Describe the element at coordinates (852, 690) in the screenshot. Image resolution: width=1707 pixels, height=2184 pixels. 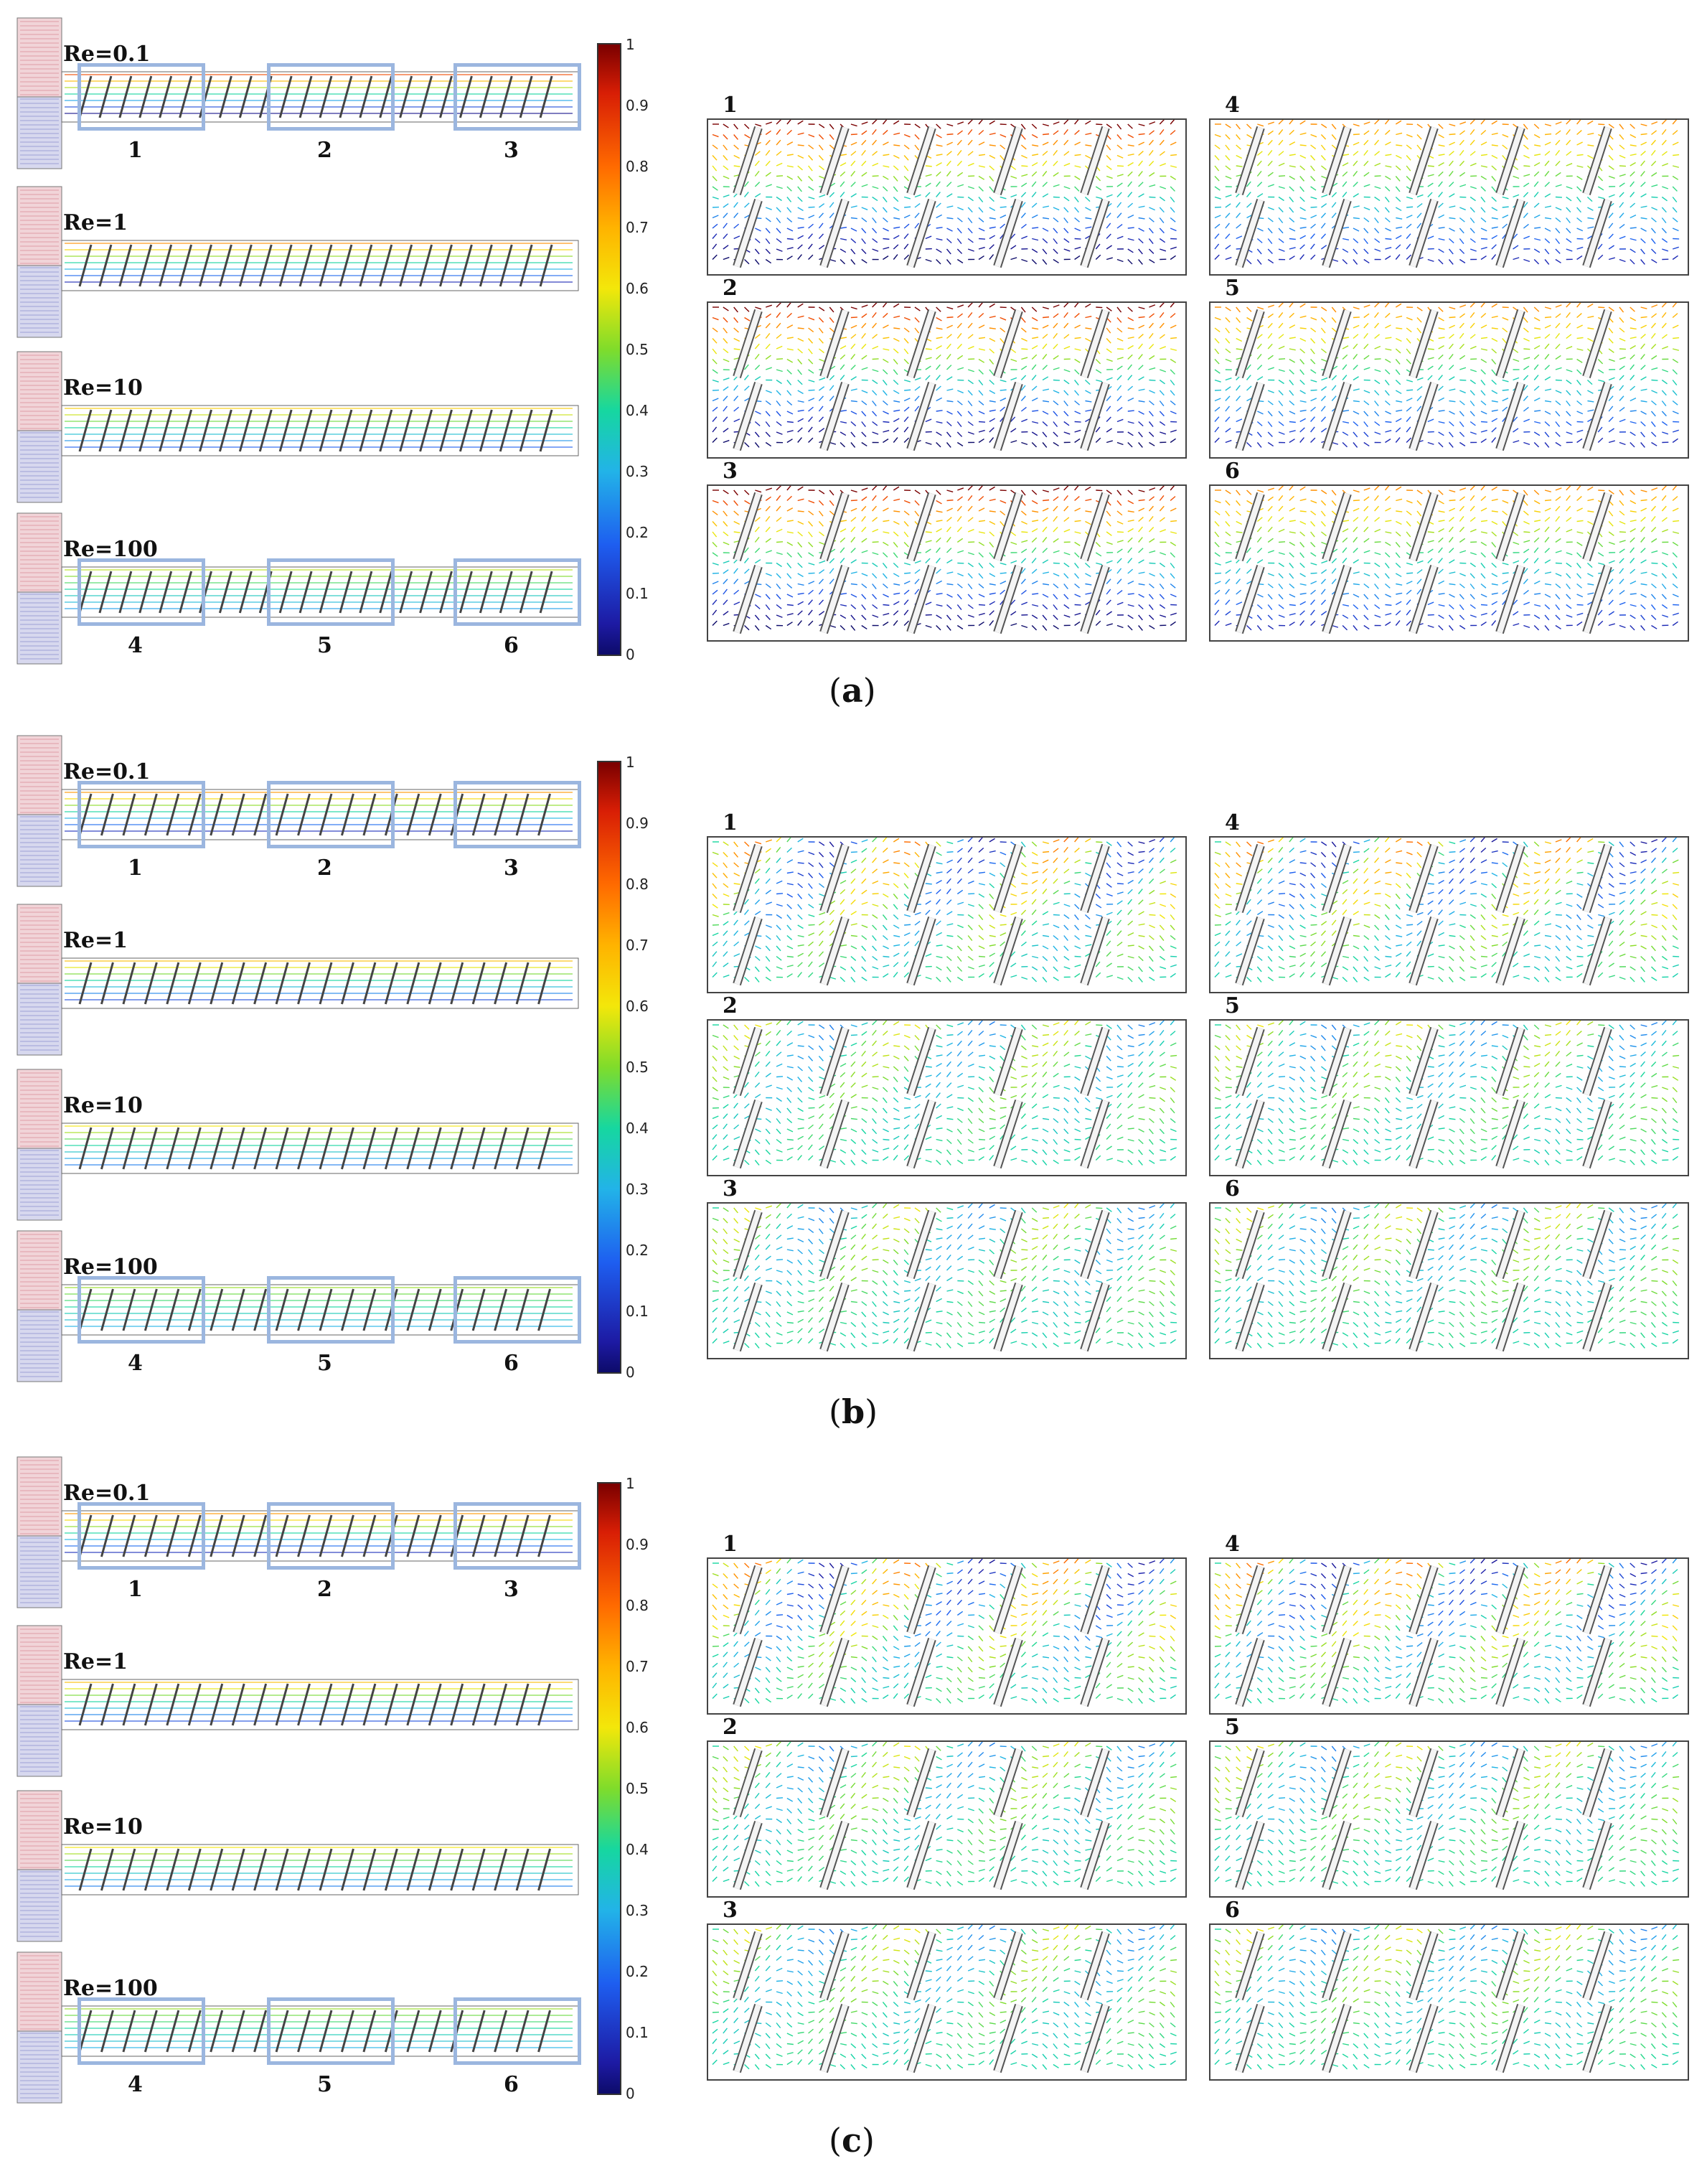
I see `panel-caption: (a)` at that location.